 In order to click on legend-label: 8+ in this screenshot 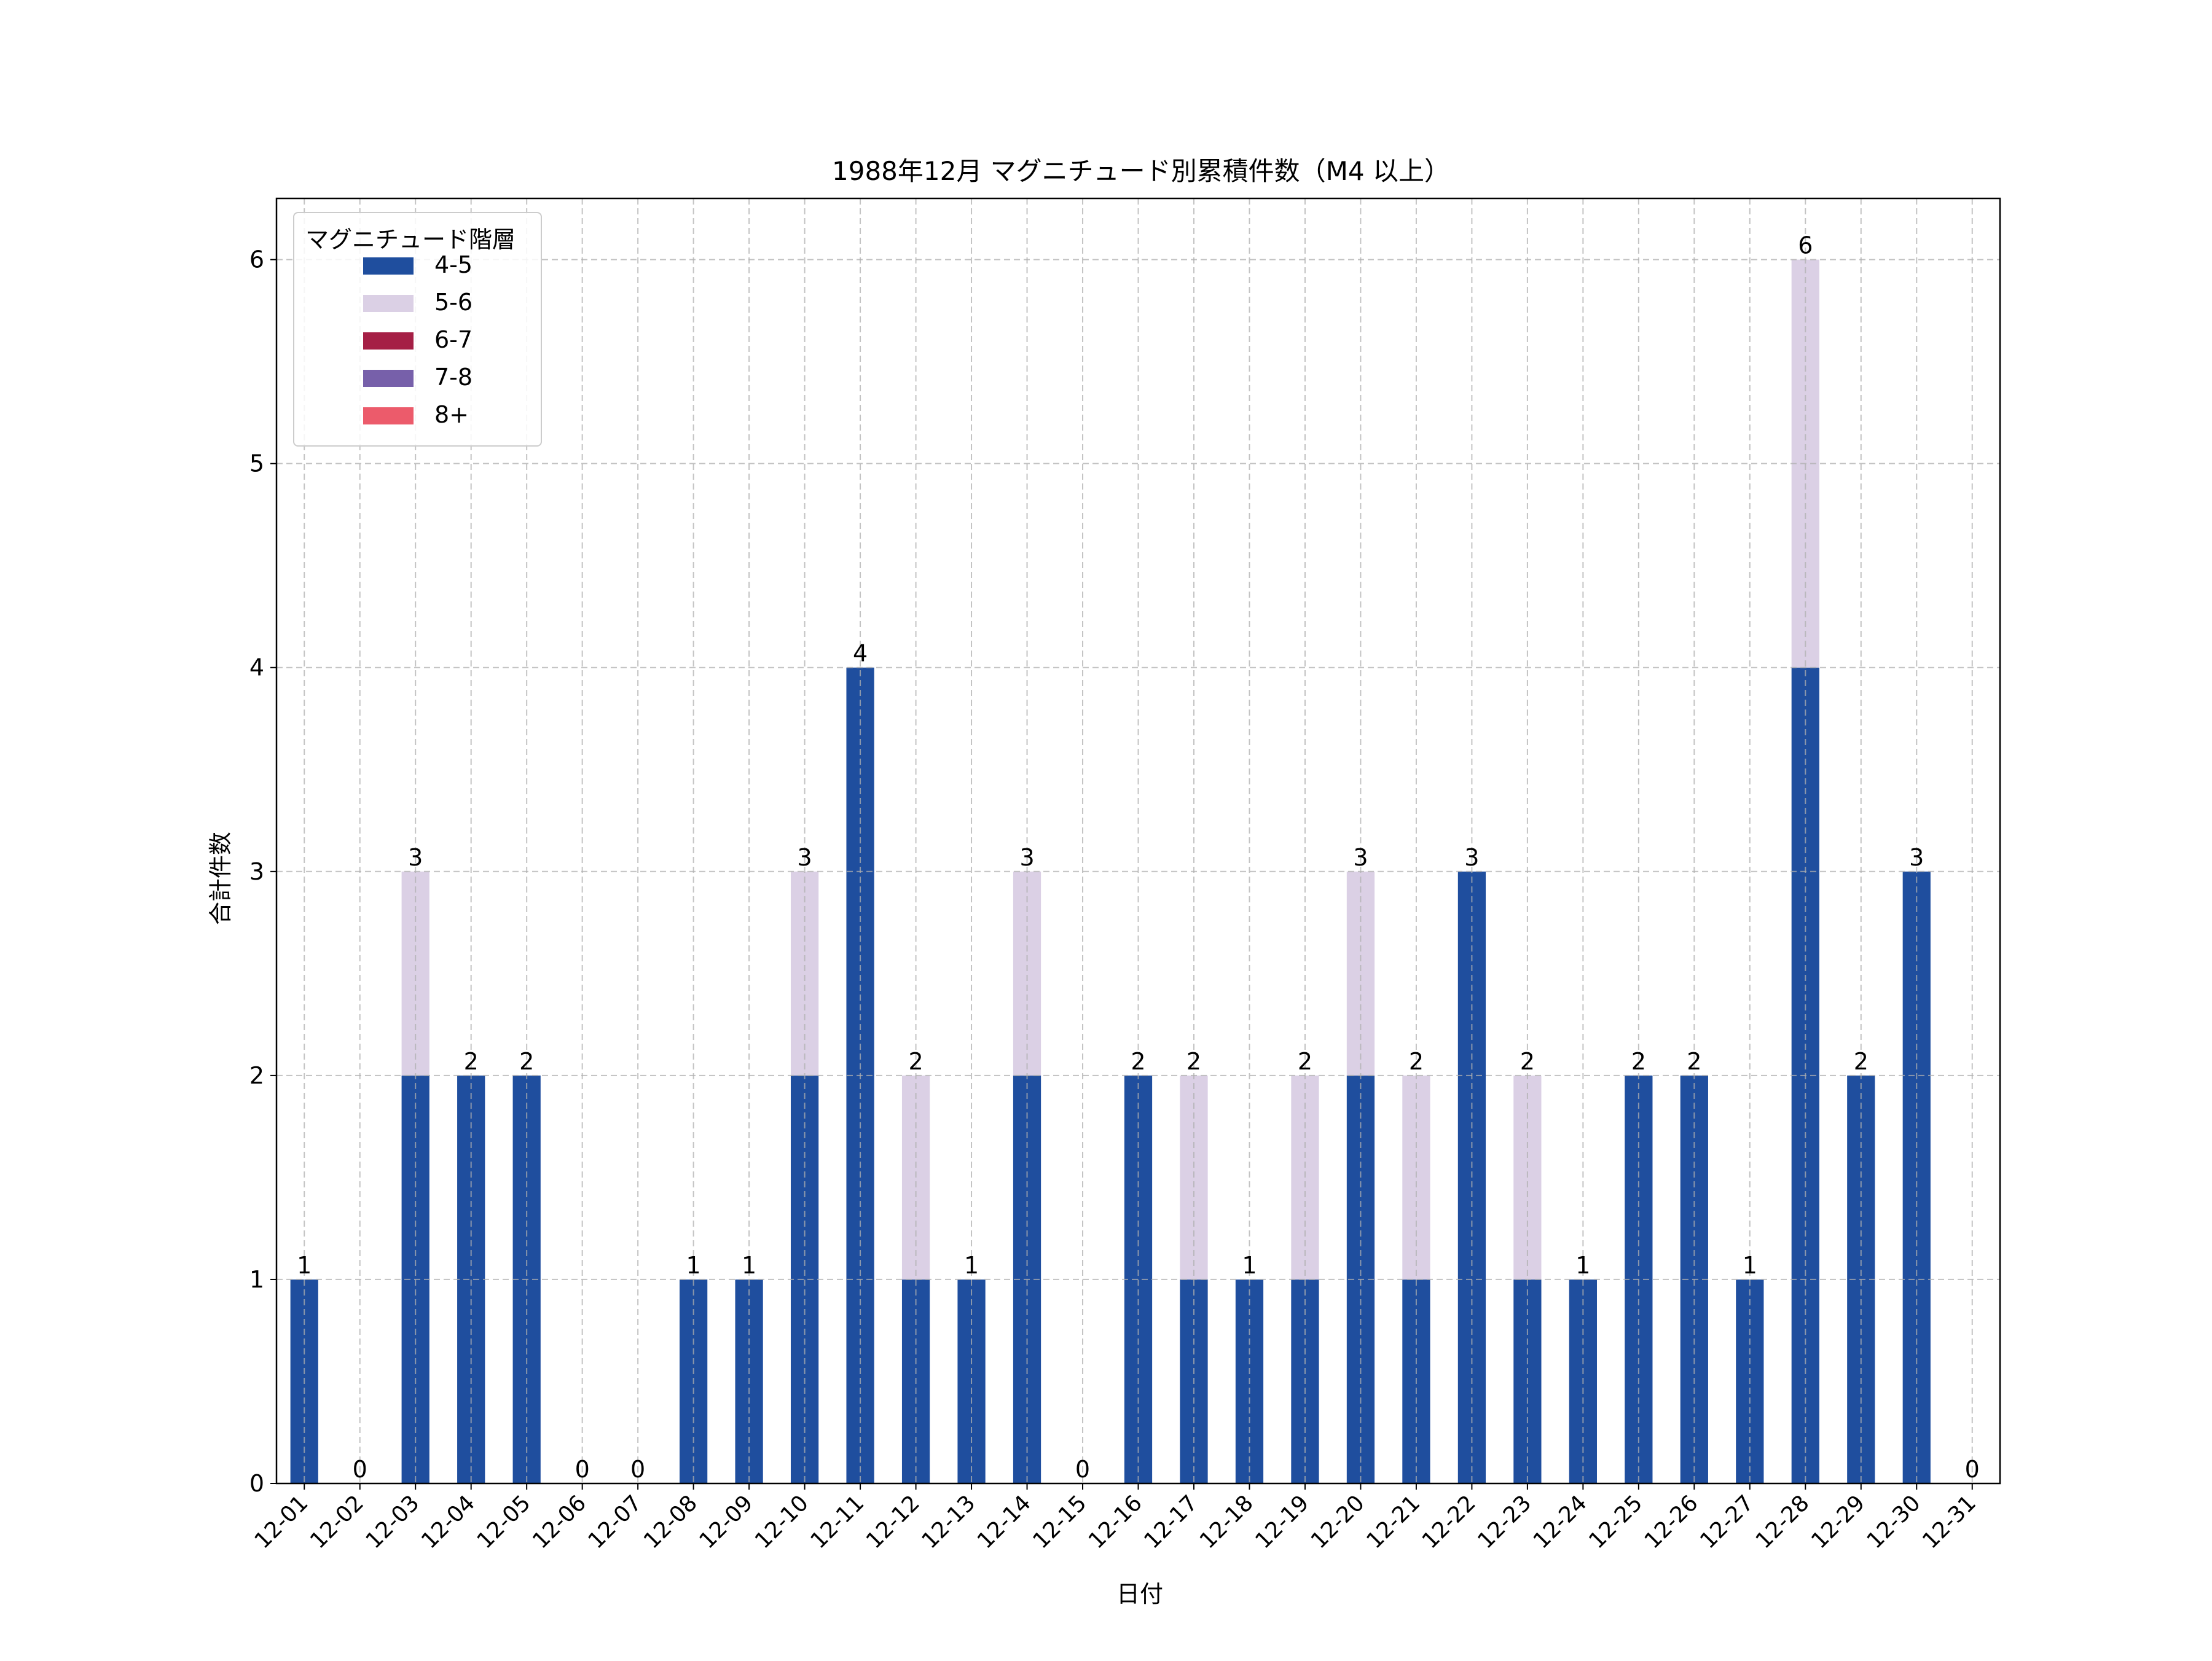, I will do `click(451, 414)`.